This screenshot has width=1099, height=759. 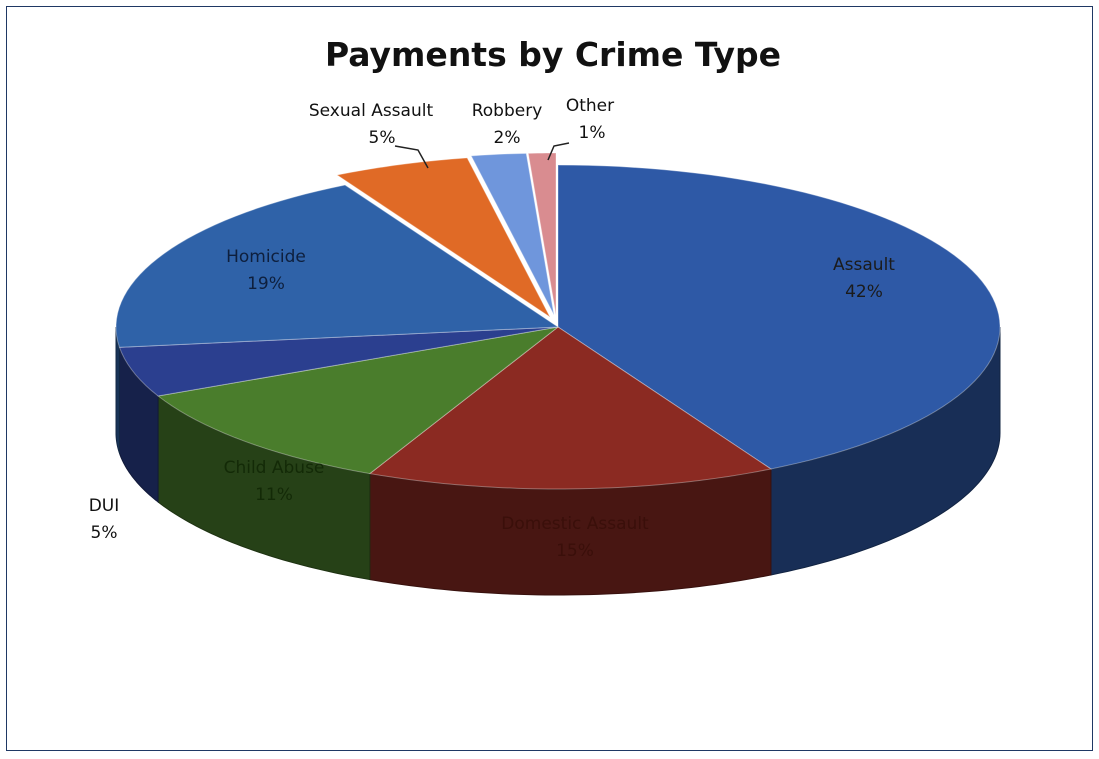 I want to click on leader-line-other, so click(x=558, y=151).